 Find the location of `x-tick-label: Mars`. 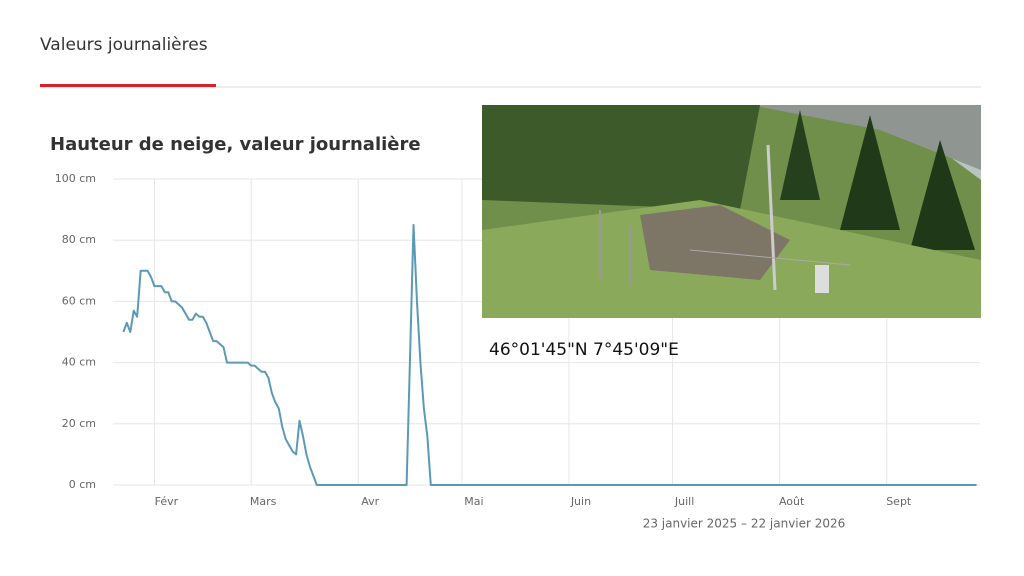

x-tick-label: Mars is located at coordinates (263, 501).